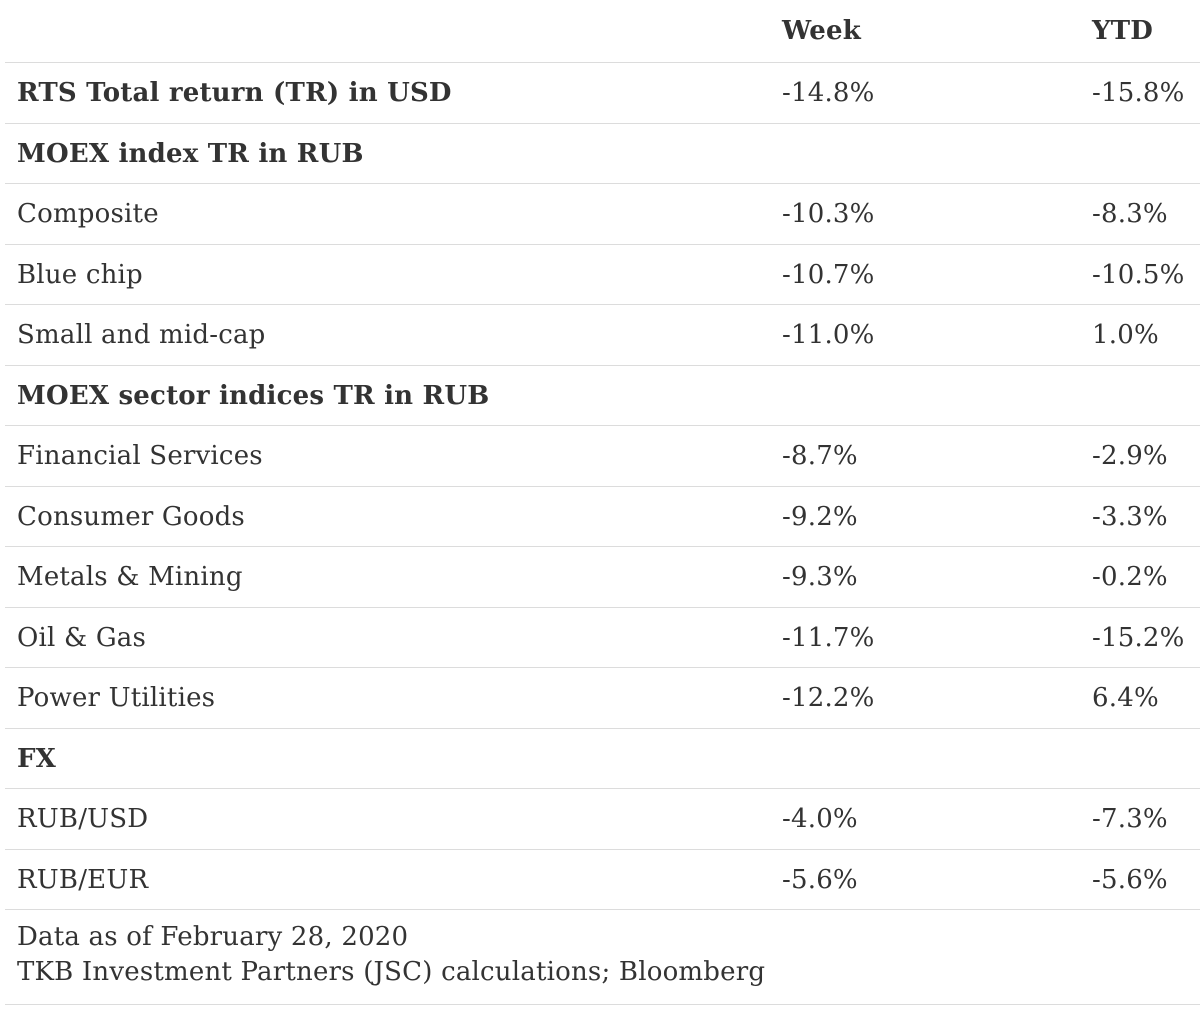 Image resolution: width=1200 pixels, height=1009 pixels. What do you see at coordinates (1125, 335) in the screenshot?
I see `row-ytd-value: 1.0%` at bounding box center [1125, 335].